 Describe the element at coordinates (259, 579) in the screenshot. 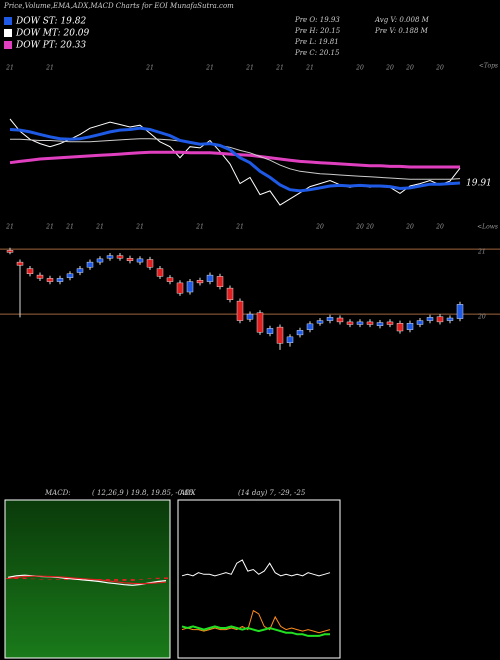

I see `adx-panel` at that location.